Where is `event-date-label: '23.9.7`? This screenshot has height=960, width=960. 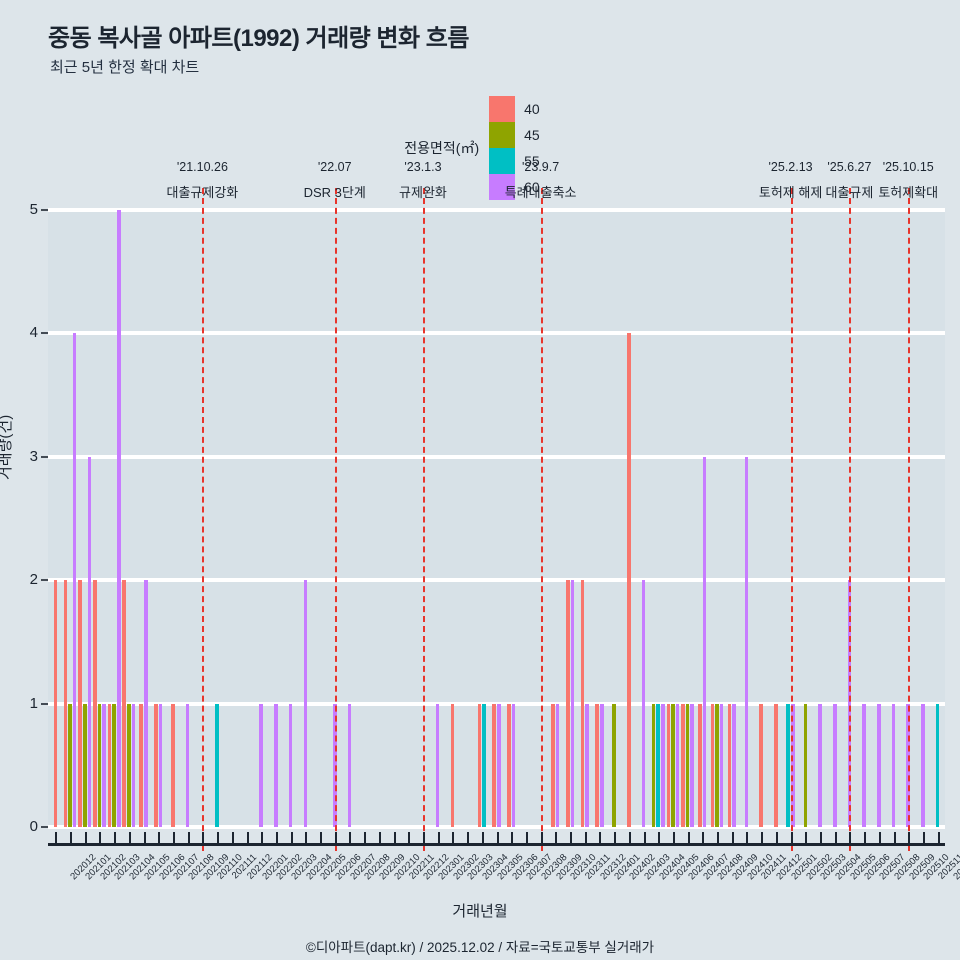
event-date-label: '23.9.7 is located at coordinates (541, 167).